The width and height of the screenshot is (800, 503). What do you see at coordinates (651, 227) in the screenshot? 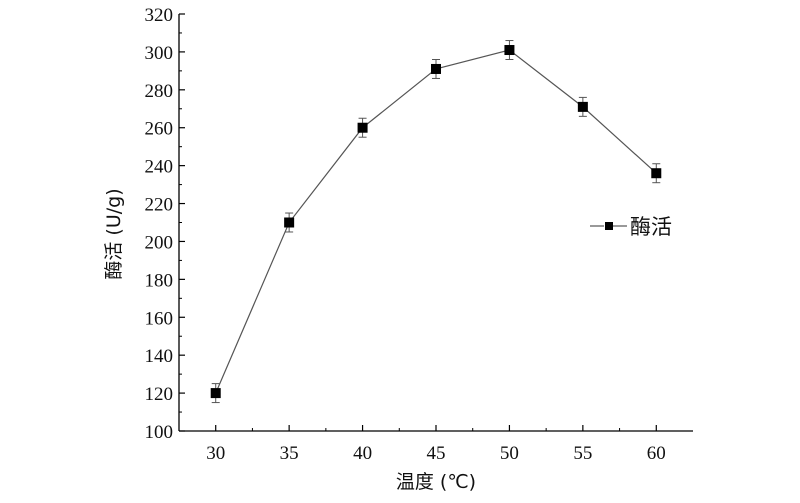
I see `legend-label: 酶活` at bounding box center [651, 227].